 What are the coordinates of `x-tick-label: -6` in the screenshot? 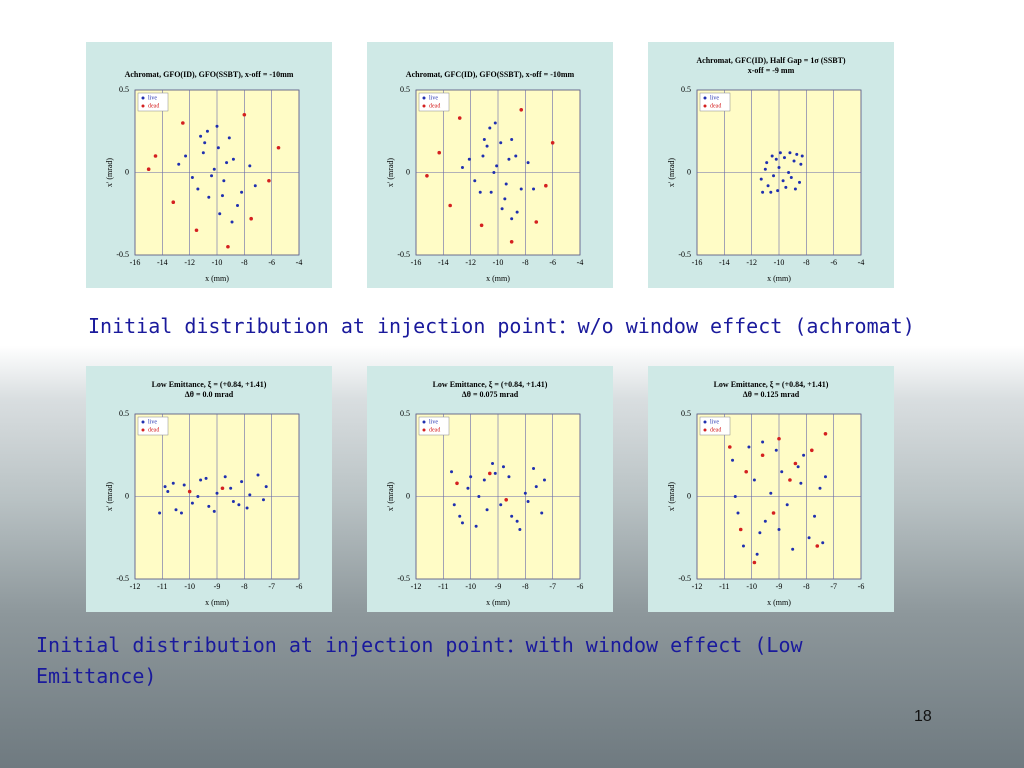 It's located at (833, 262).